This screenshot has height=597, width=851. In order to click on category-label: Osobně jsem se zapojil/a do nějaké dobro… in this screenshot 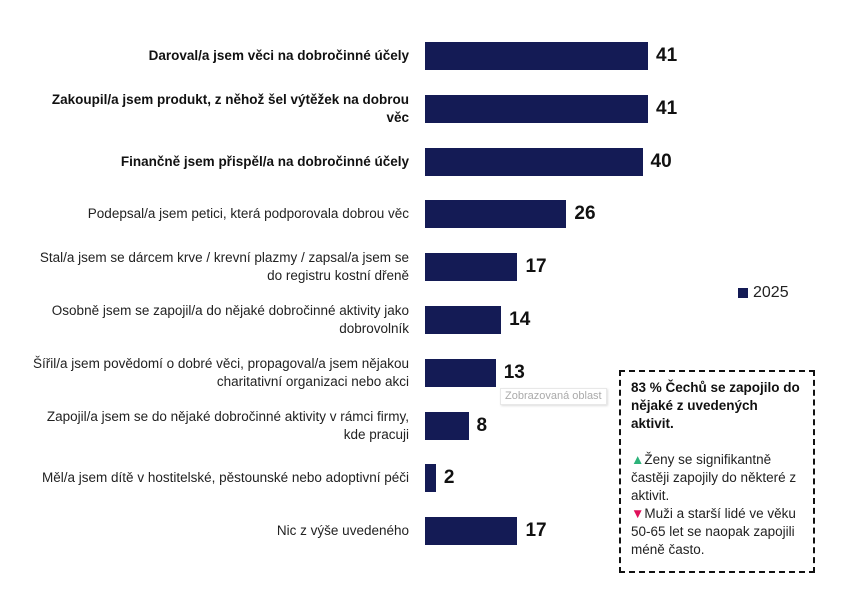, I will do `click(230, 319)`.